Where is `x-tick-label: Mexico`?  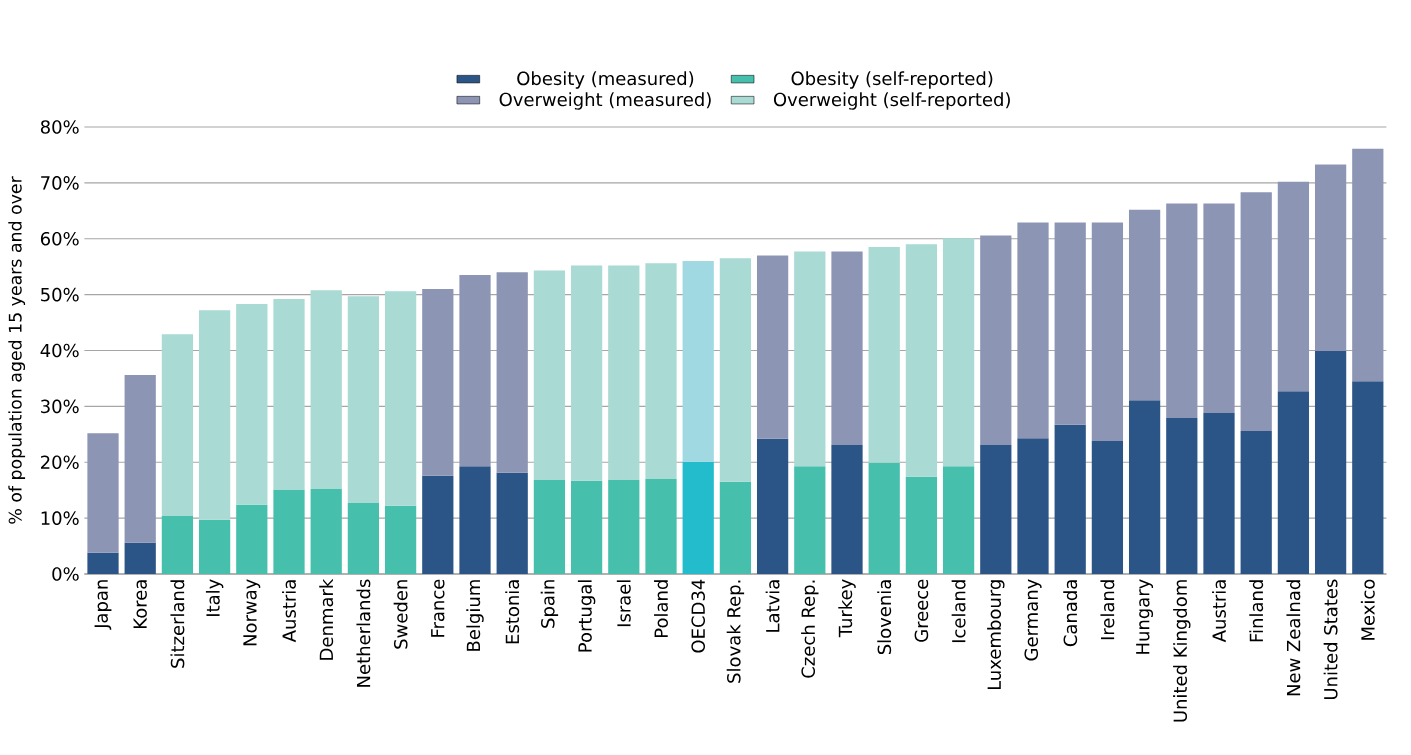
x-tick-label: Mexico is located at coordinates (1367, 609).